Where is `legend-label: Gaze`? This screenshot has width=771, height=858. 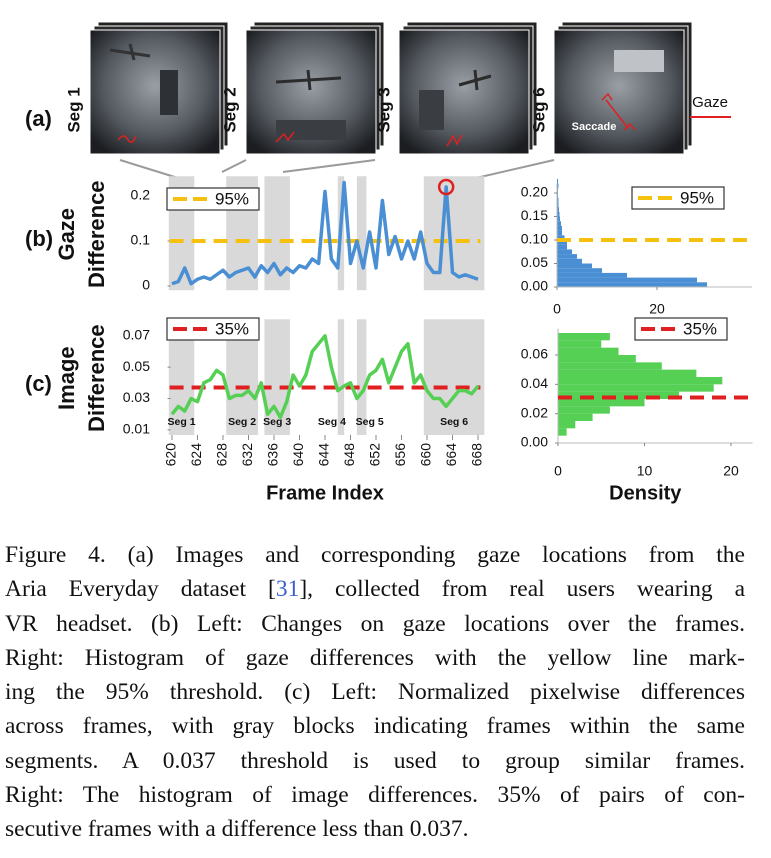 legend-label: Gaze is located at coordinates (710, 102).